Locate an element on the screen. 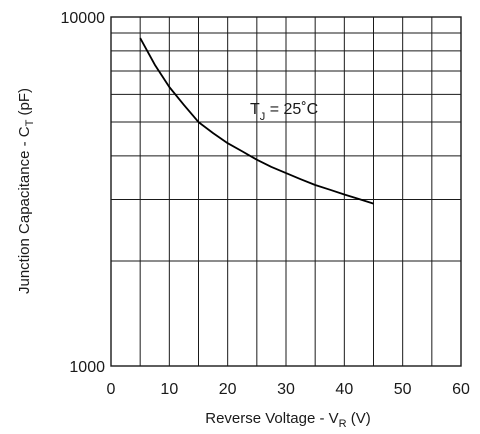 Image resolution: width=480 pixels, height=434 pixels. x-axis-label-main: Reverse Voltage - V is located at coordinates (271, 418).